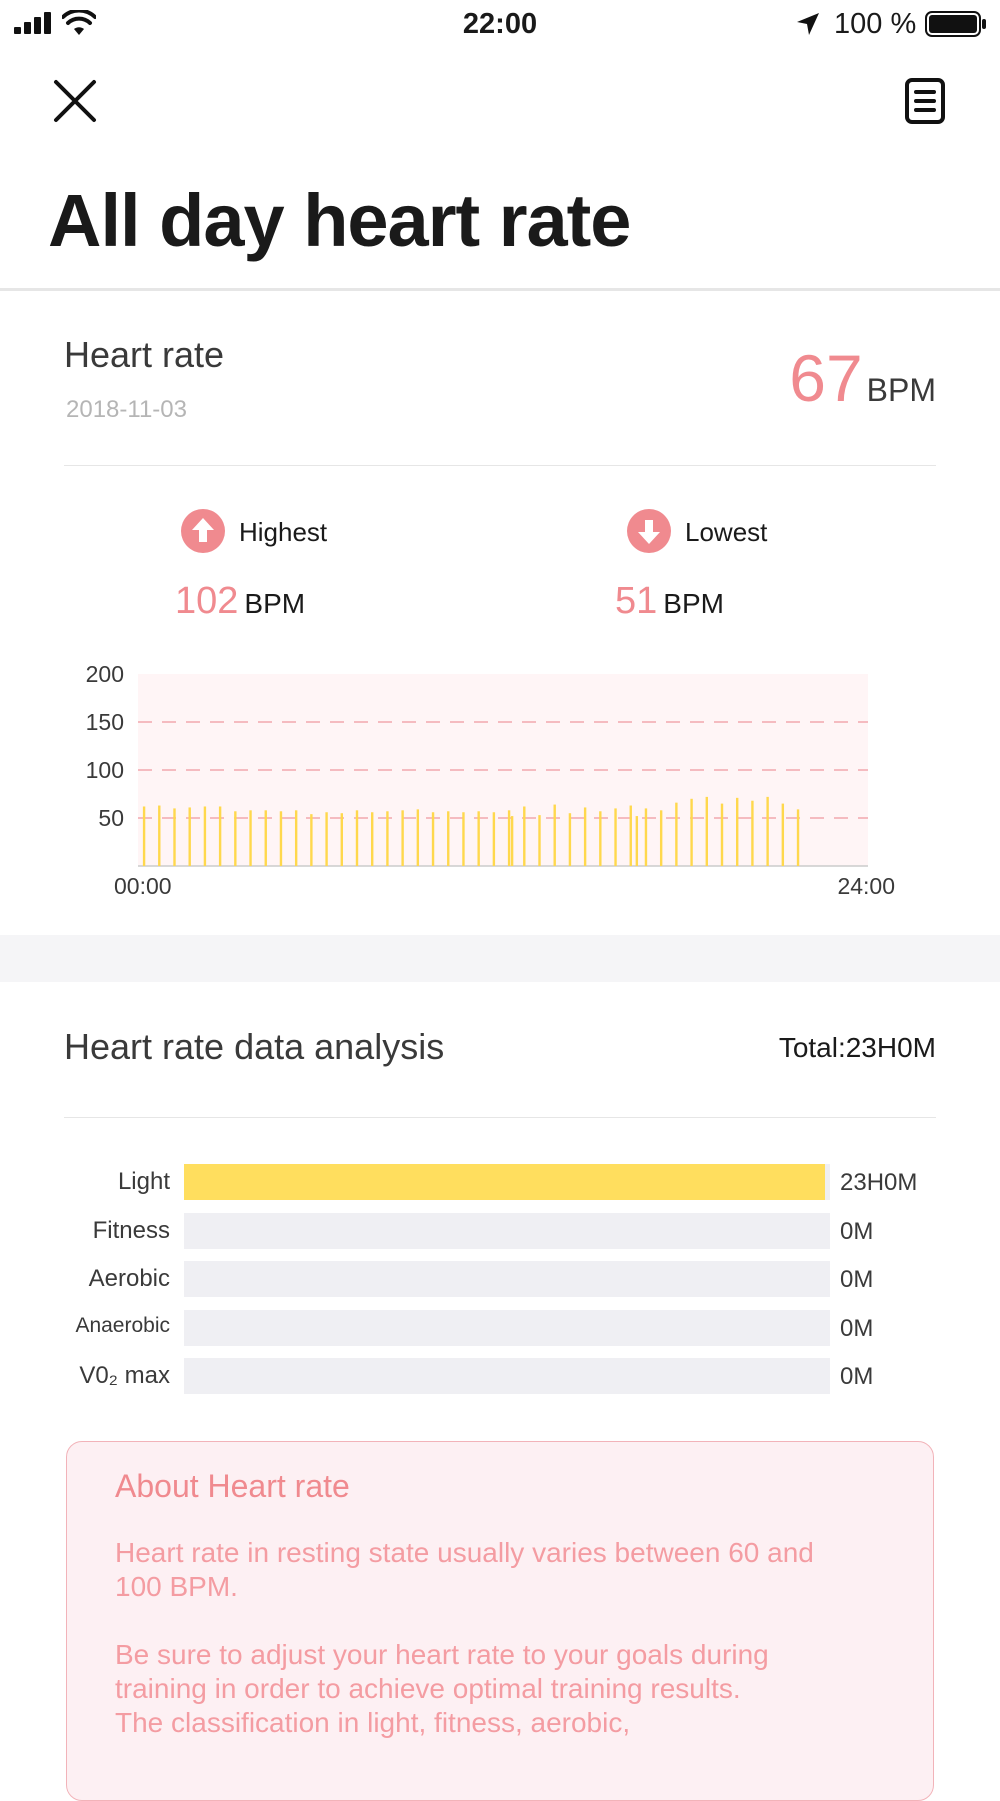 This screenshot has height=1801, width=1000. Describe the element at coordinates (901, 390) in the screenshot. I see `current-heart-rate-unit: BPM` at that location.